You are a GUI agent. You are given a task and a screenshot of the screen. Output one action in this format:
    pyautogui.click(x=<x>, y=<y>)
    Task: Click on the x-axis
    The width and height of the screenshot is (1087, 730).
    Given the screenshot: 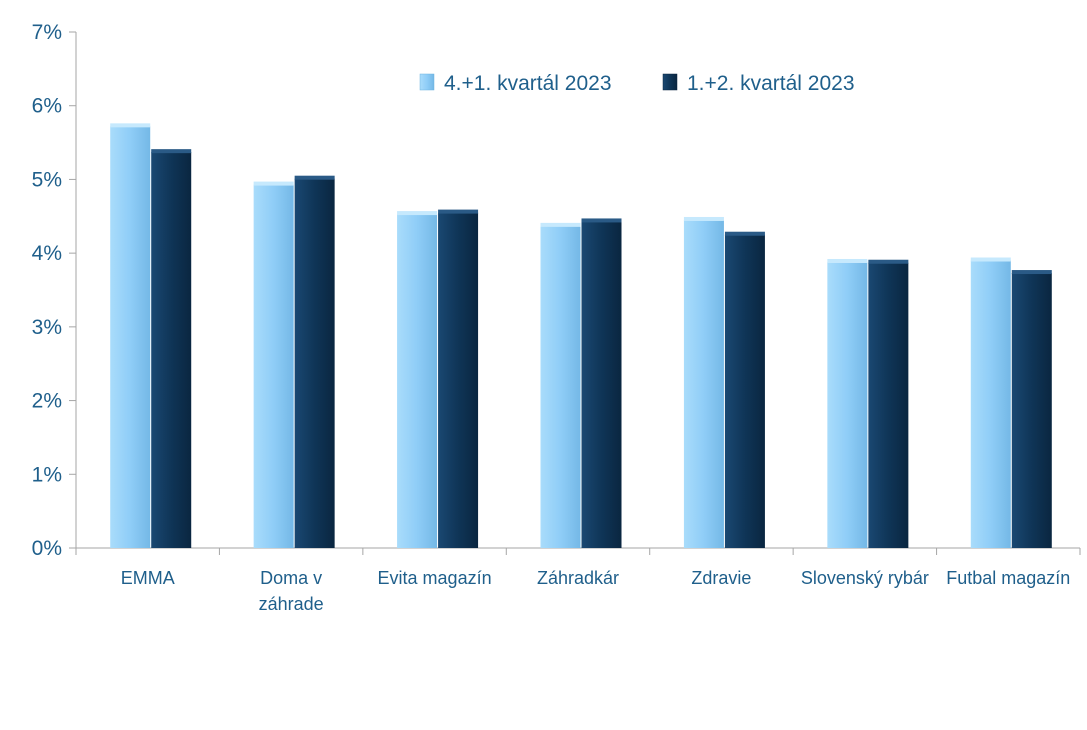 What is the action you would take?
    pyautogui.click(x=578, y=551)
    